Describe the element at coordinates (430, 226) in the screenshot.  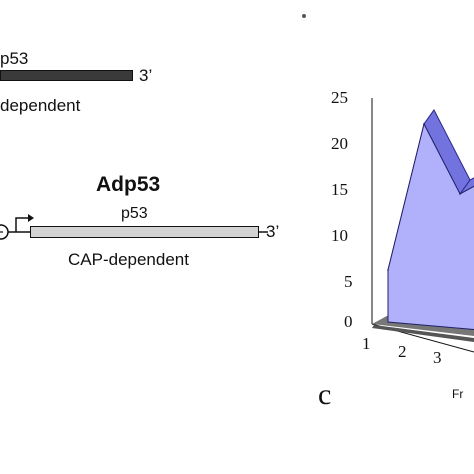
I see `surface-front-area` at that location.